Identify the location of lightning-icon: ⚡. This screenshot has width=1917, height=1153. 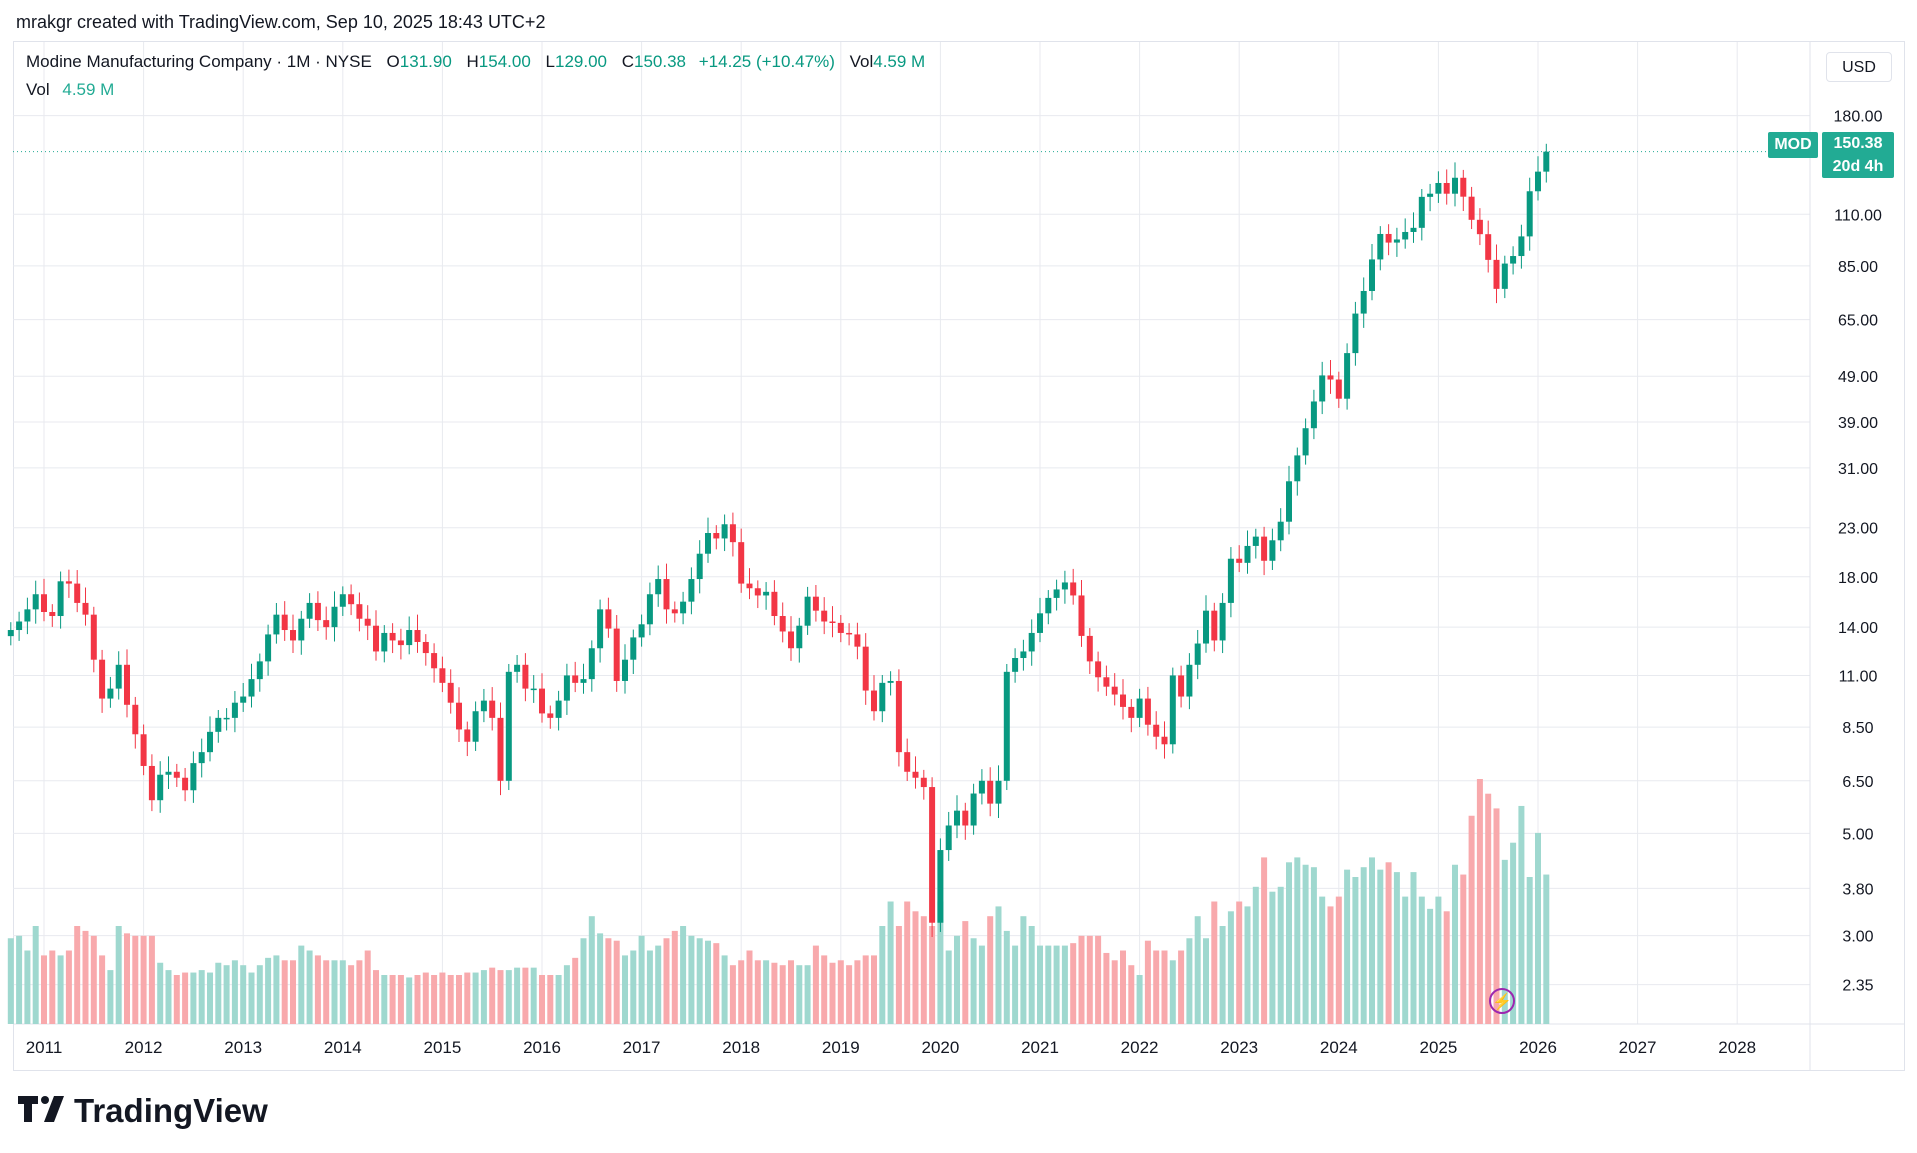
(1502, 1001).